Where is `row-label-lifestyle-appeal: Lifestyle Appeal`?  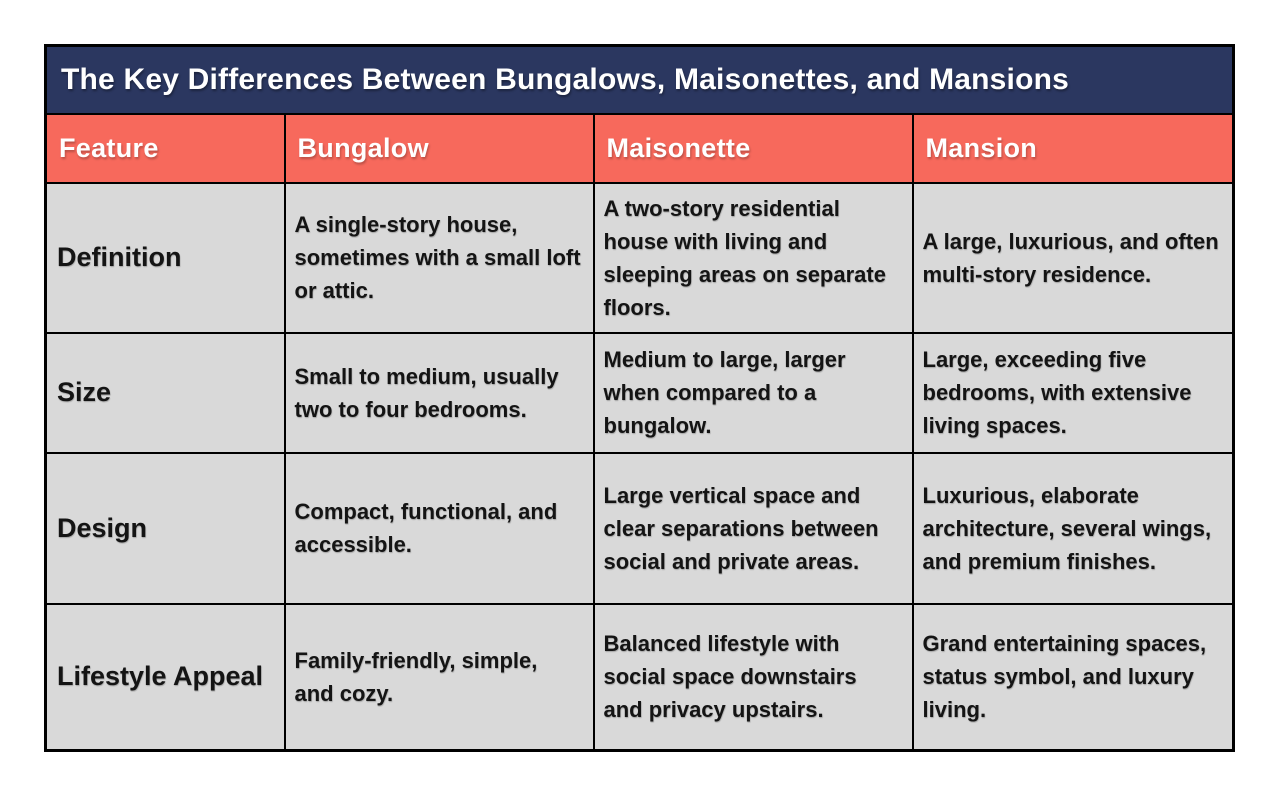 row-label-lifestyle-appeal: Lifestyle Appeal is located at coordinates (165, 677).